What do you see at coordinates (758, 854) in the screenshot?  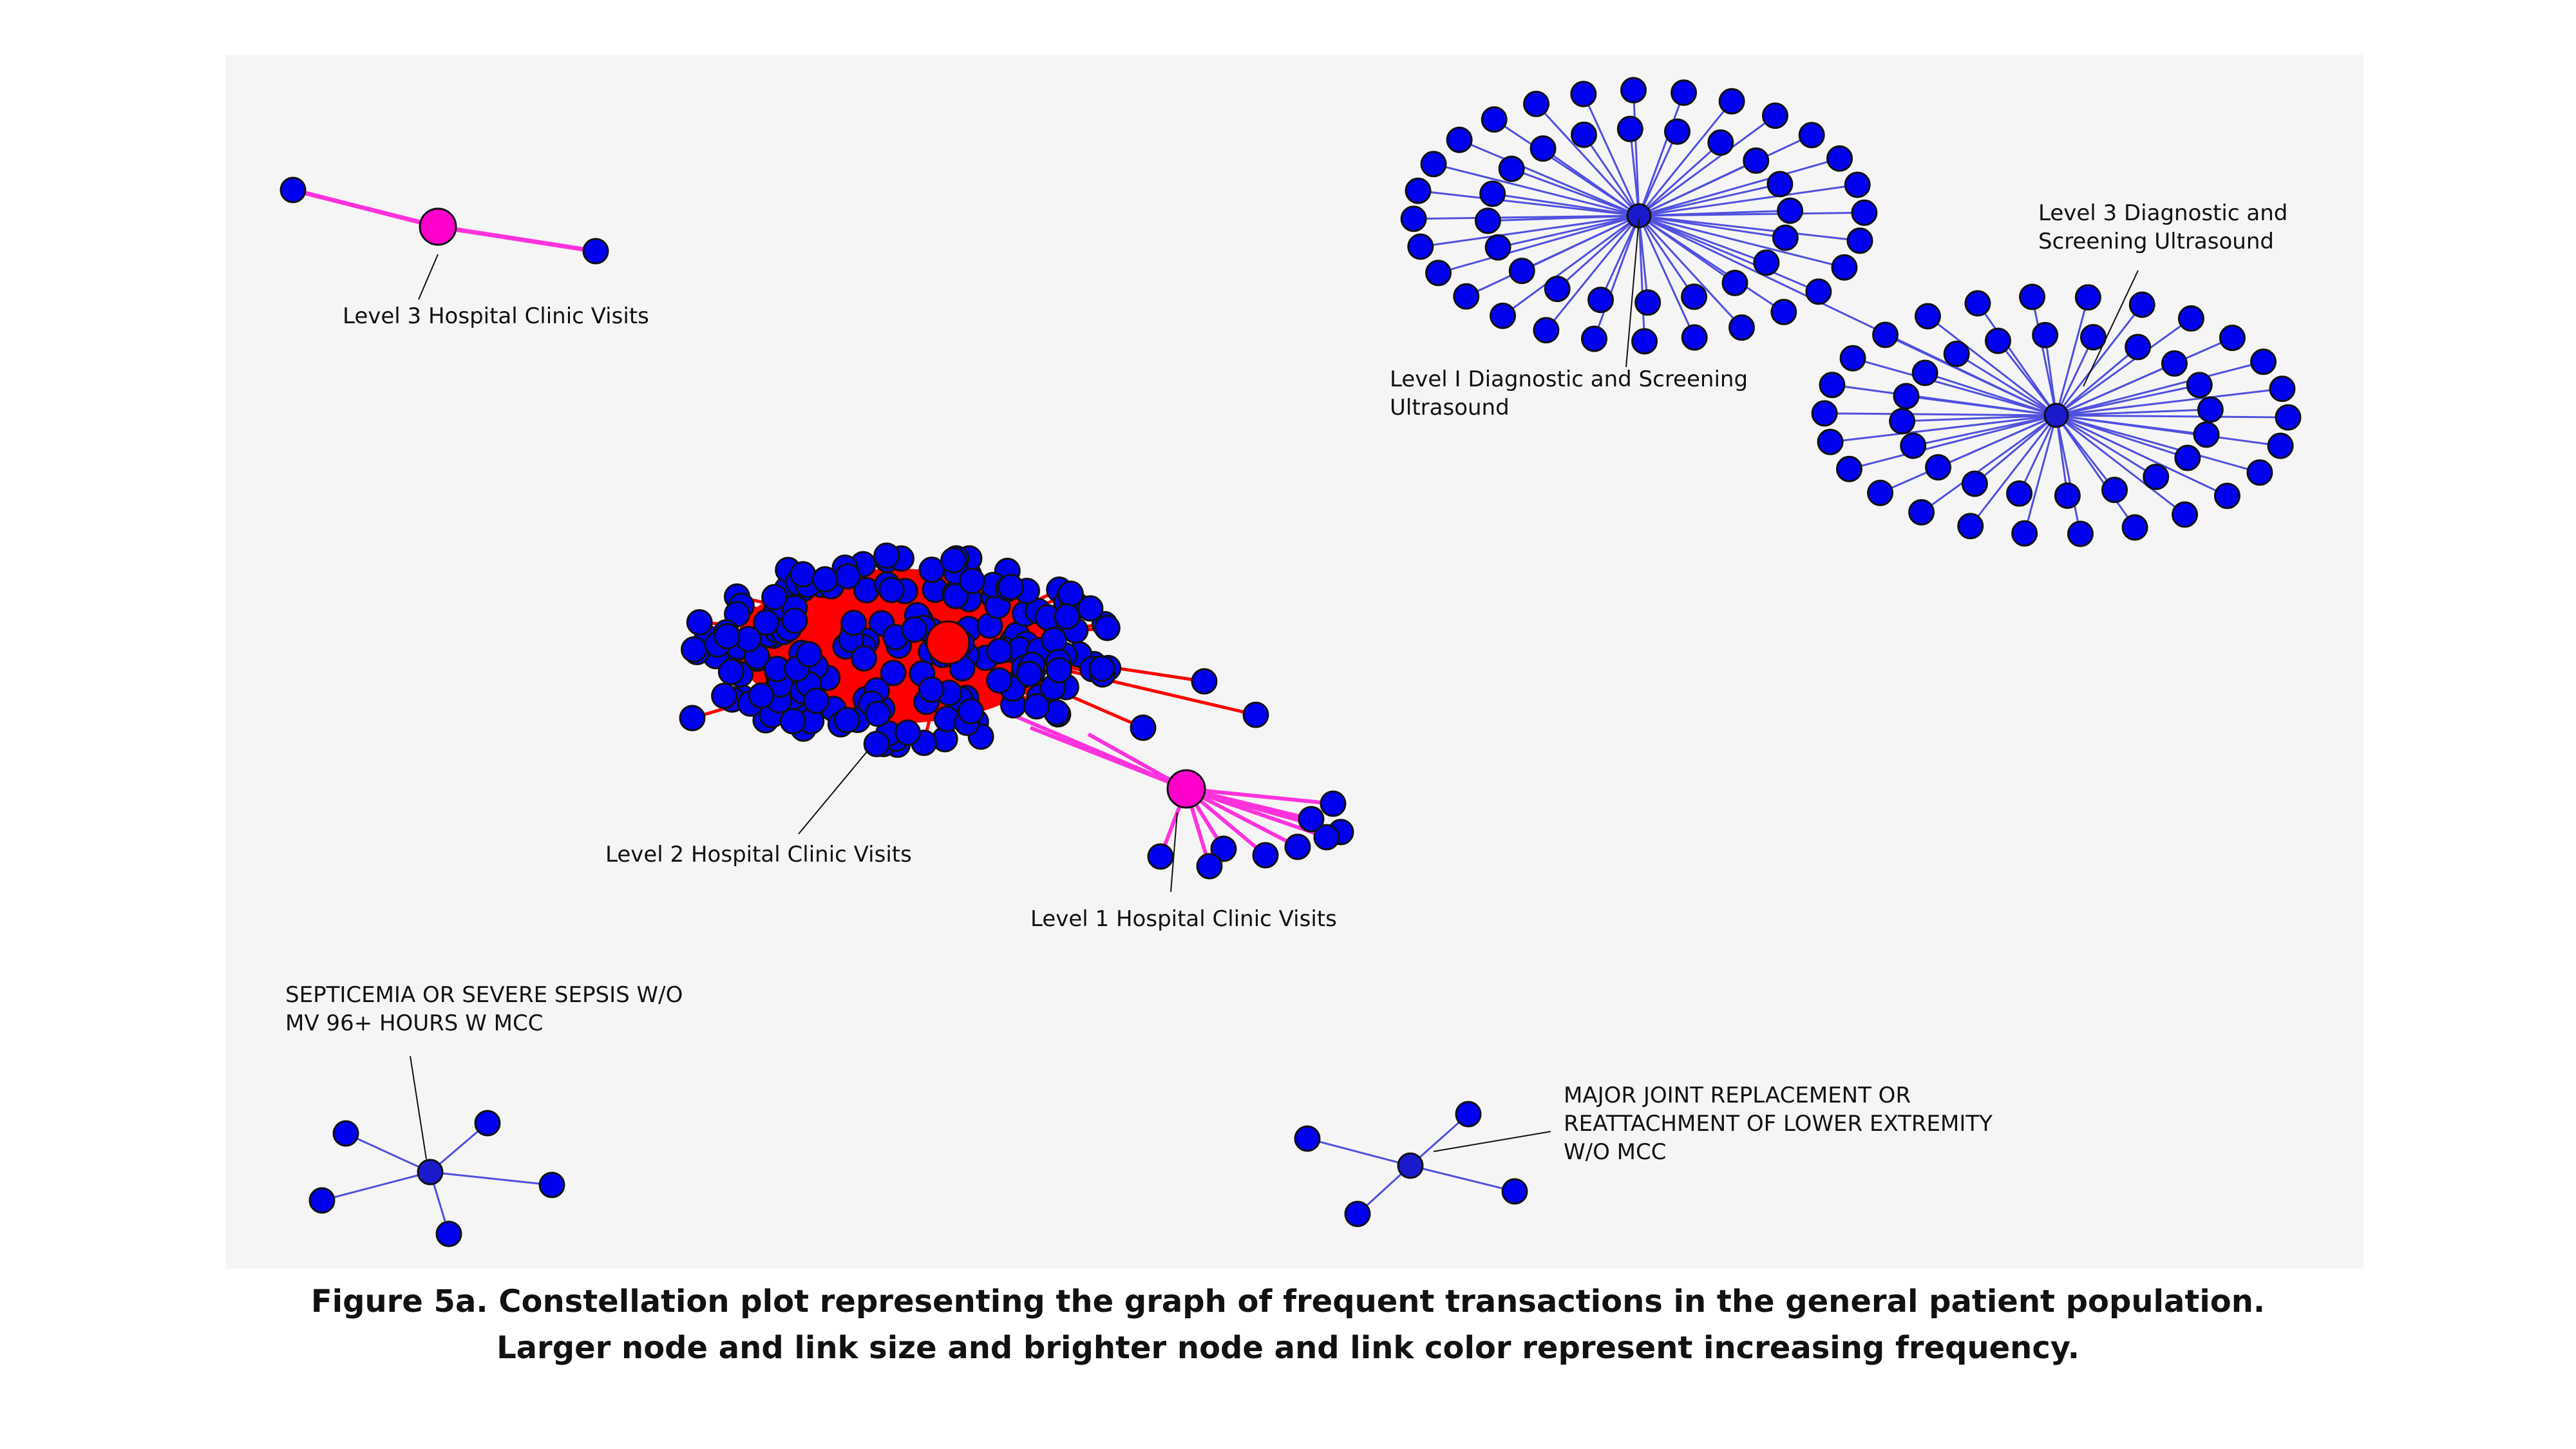 I see `label-level2-hospital: Level 2 Hospital Clinic Visits` at bounding box center [758, 854].